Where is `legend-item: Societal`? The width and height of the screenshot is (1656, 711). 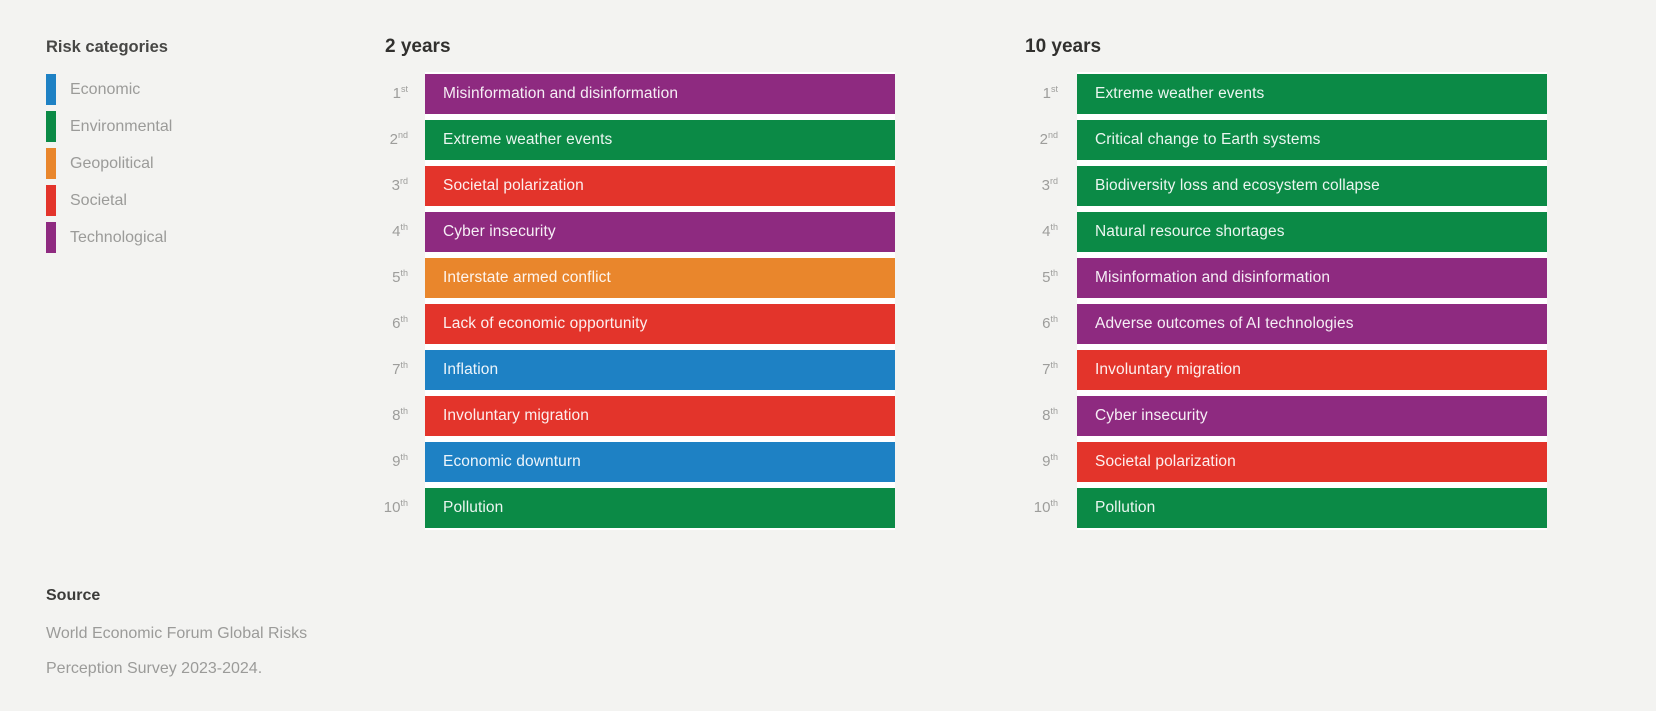 legend-item: Societal is located at coordinates (109, 200).